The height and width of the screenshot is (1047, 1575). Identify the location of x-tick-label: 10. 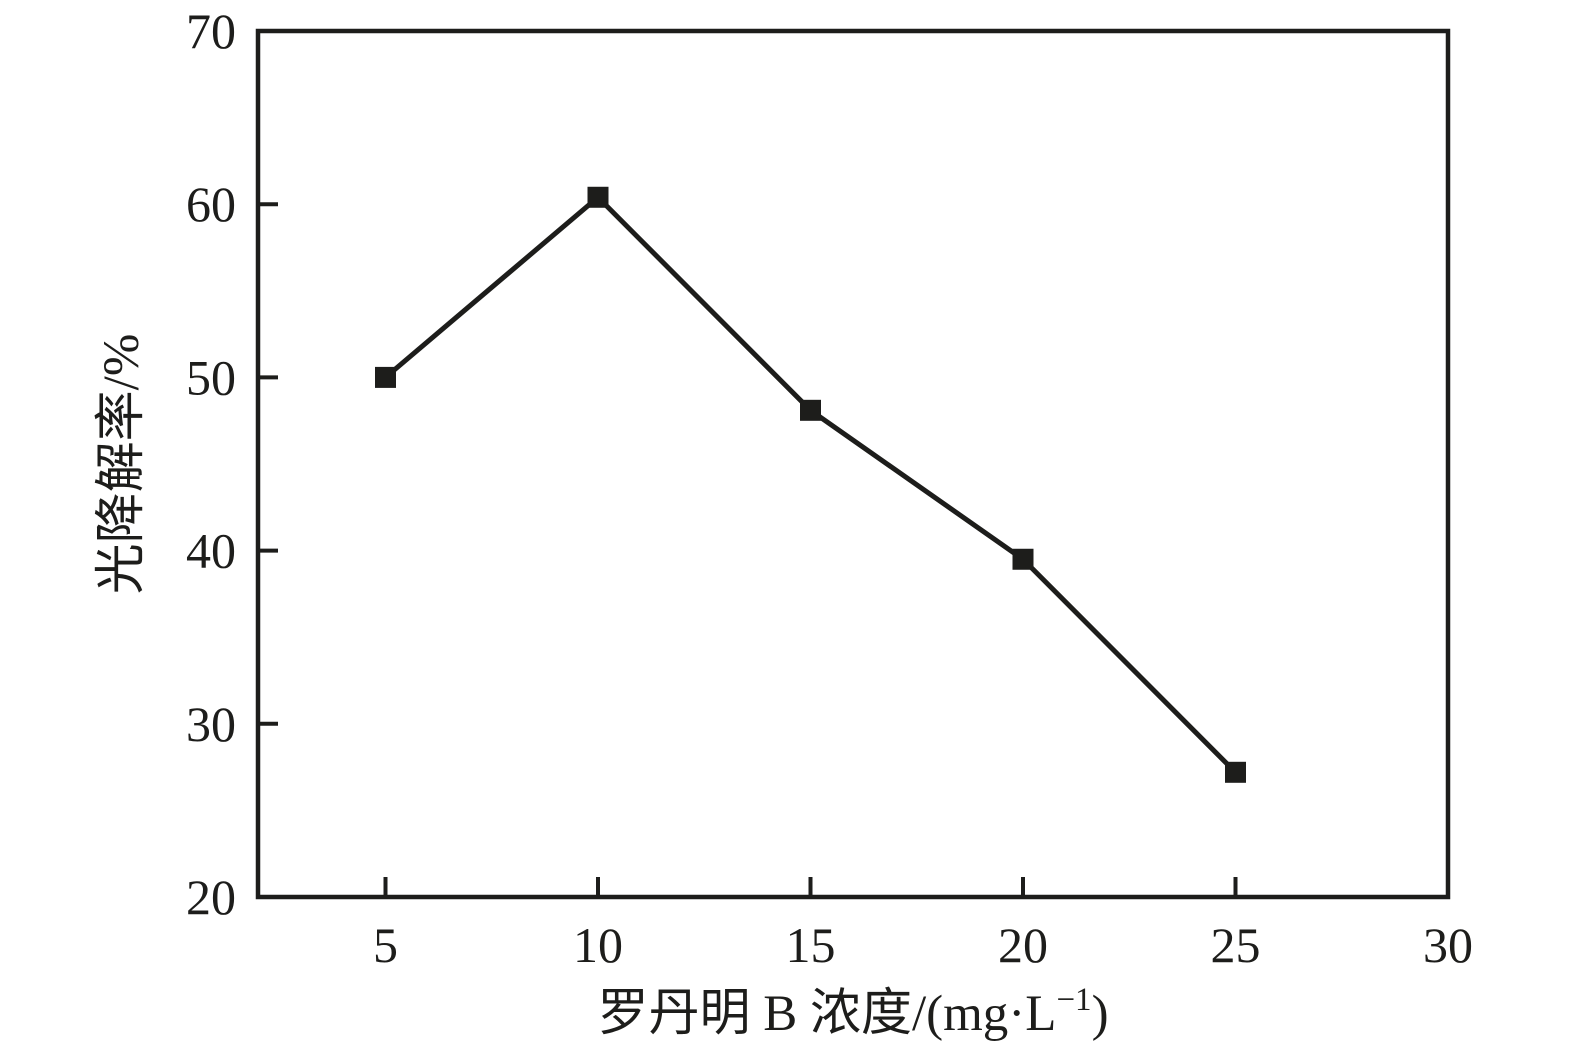
(598, 945).